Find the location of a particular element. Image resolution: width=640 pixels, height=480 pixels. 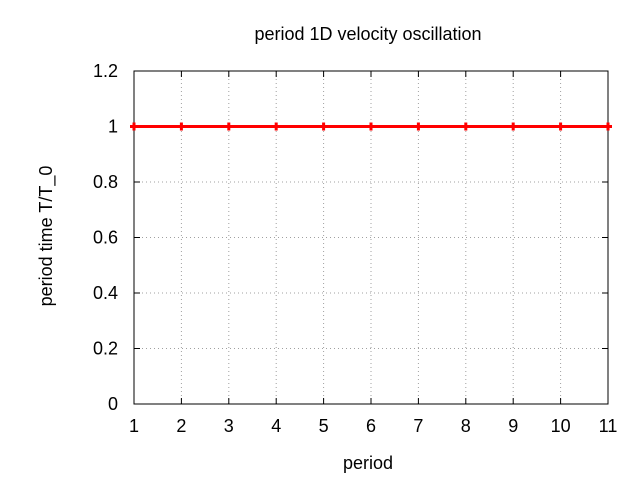

x-tick-label: 9 is located at coordinates (513, 426).